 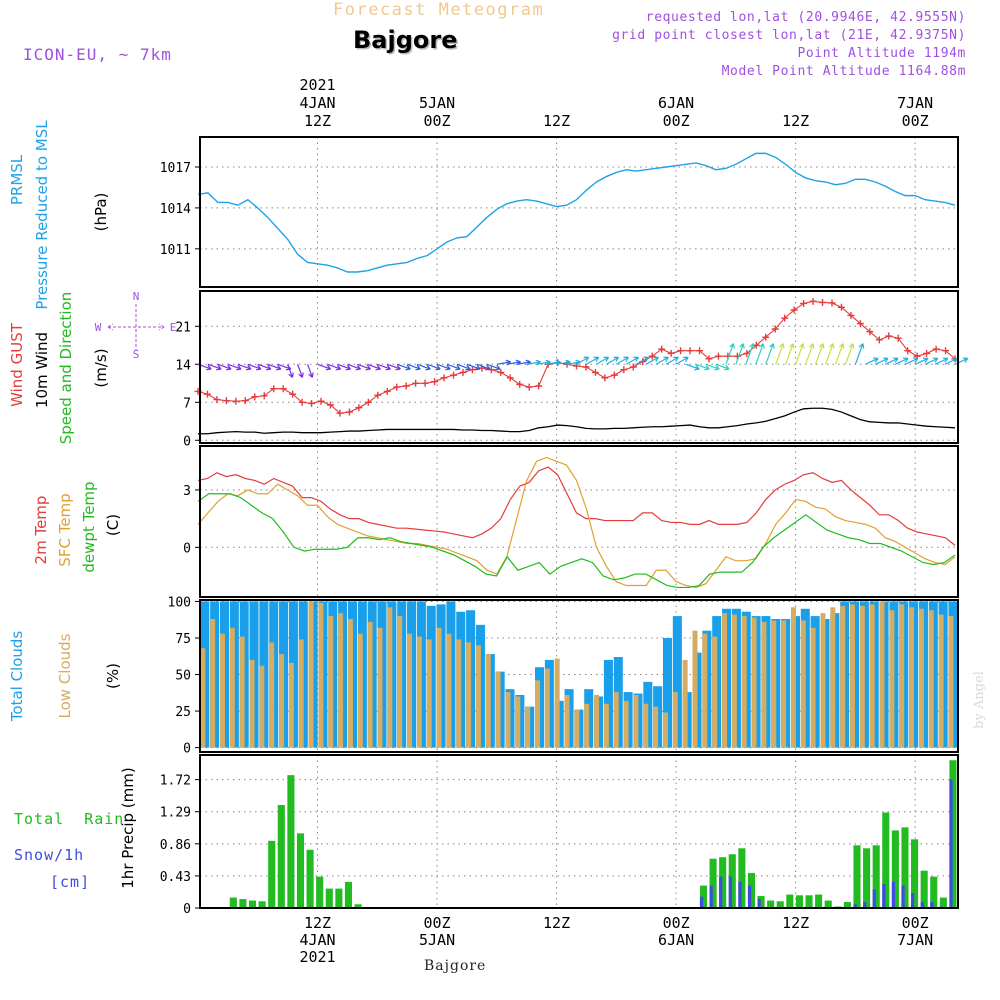 What do you see at coordinates (317, 923) in the screenshot?
I see `bottom-time-label: 12Z` at bounding box center [317, 923].